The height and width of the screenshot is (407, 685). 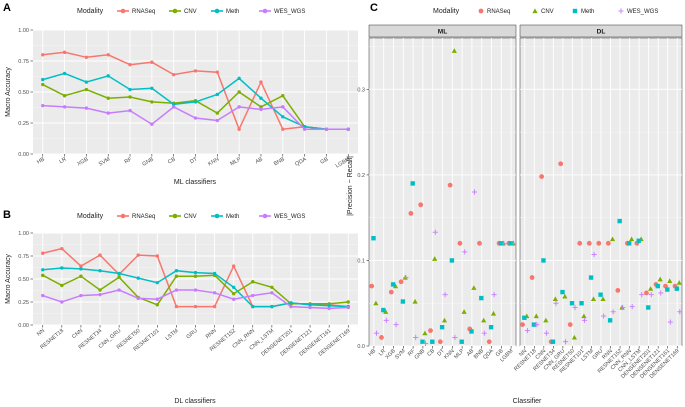 I want to click on plot-a-x-tick-label: BNB, so click(x=279, y=161).